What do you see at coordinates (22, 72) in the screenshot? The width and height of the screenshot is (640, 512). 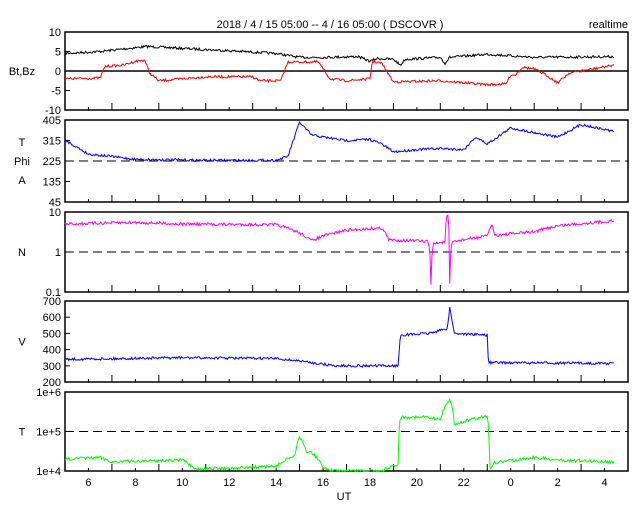 I see `y-axis-label: Bt,Bz` at bounding box center [22, 72].